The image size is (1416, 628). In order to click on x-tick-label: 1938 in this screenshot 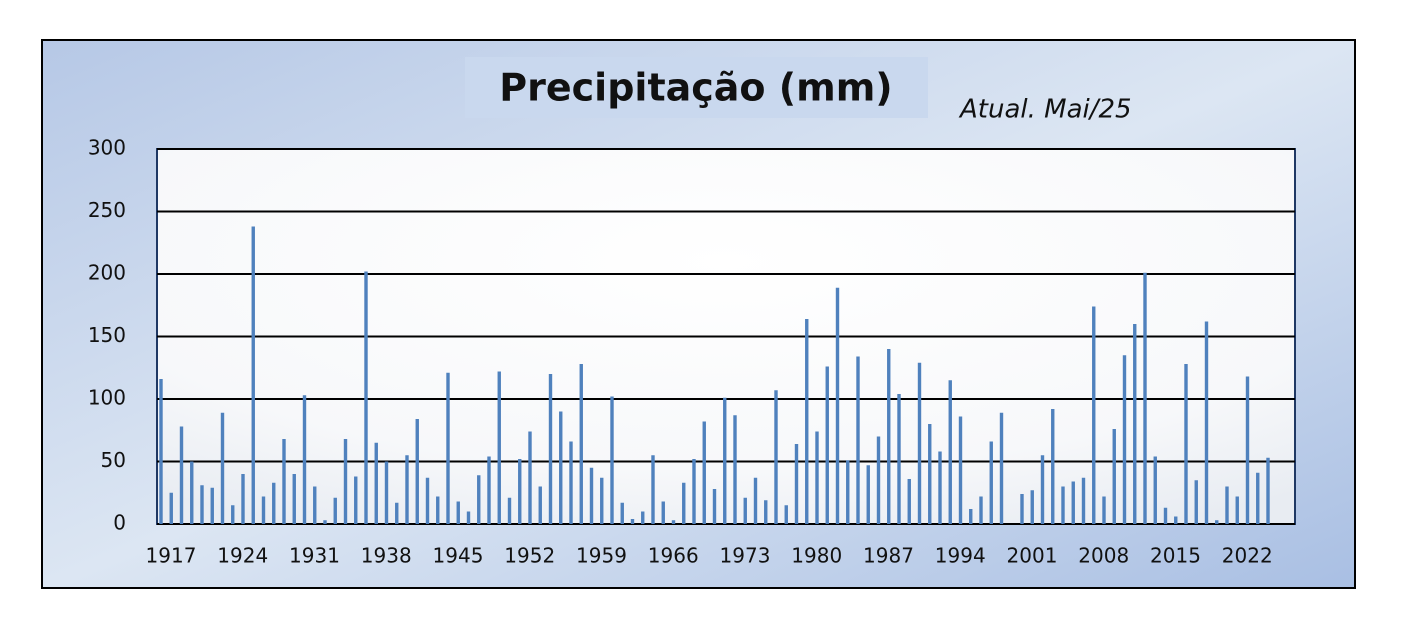, I will do `click(386, 556)`.